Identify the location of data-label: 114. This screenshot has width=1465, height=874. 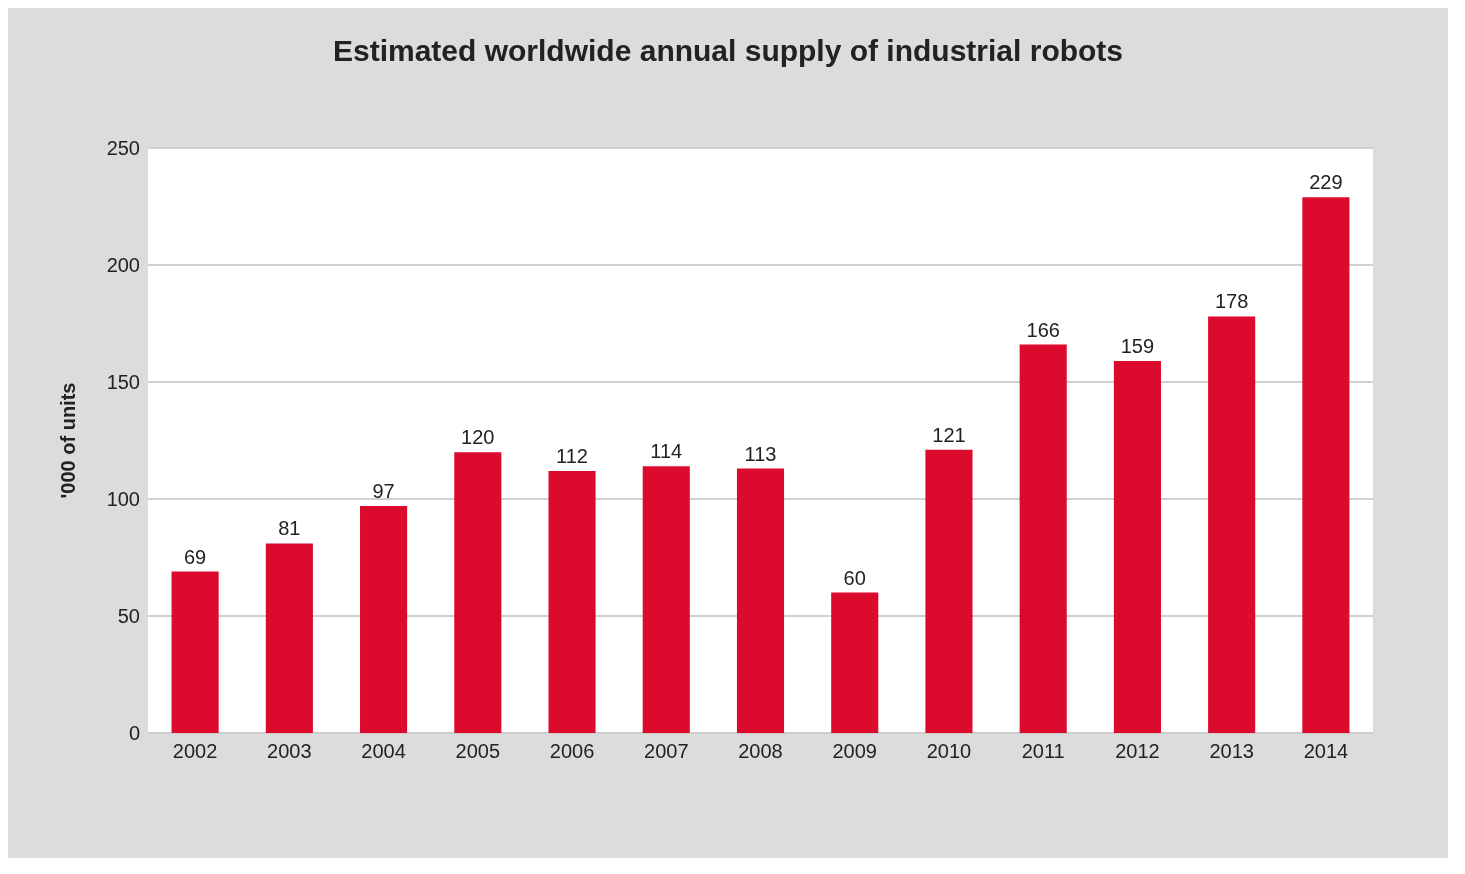
(666, 451).